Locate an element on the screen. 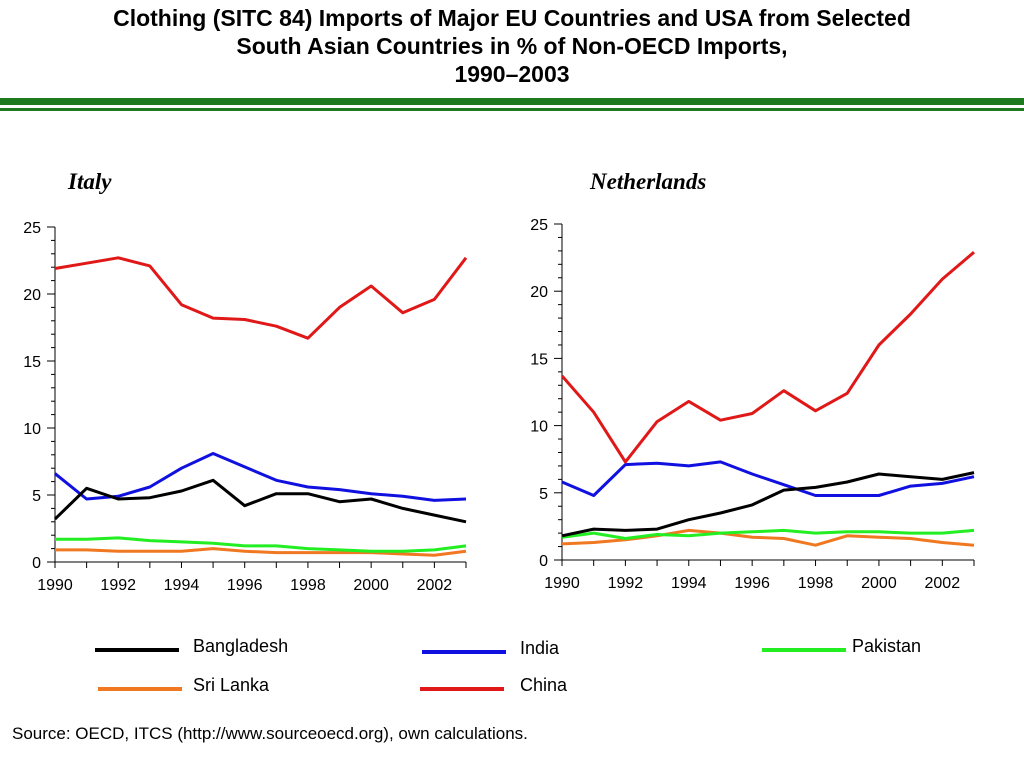 This screenshot has width=1024, height=768. italy-y-tick-label: 5 is located at coordinates (36, 496).